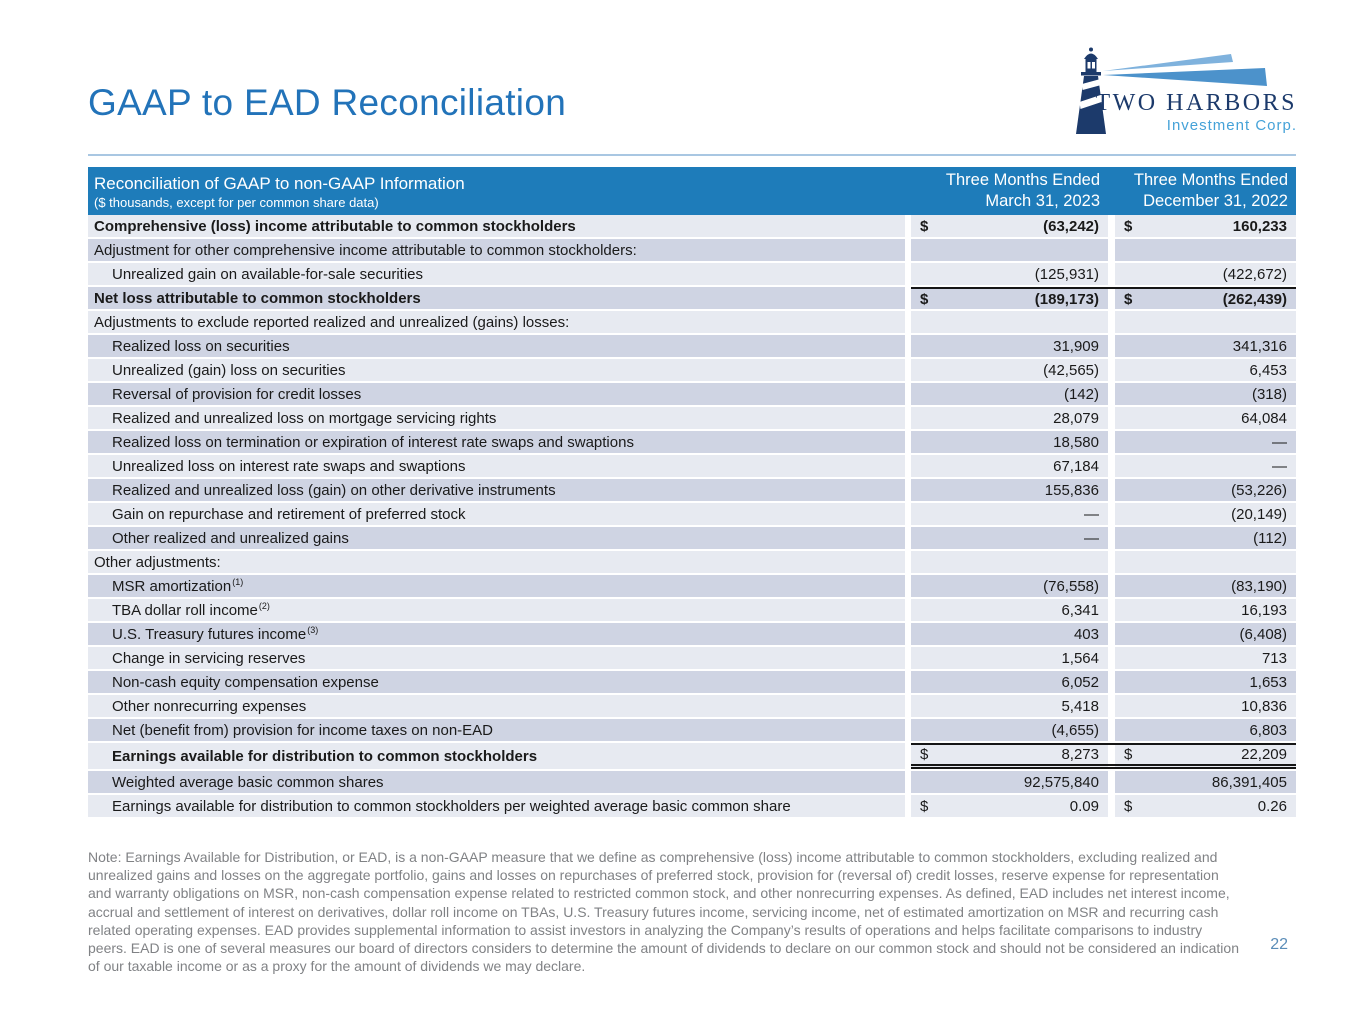  What do you see at coordinates (1009, 562) in the screenshot?
I see `row-value-2023` at bounding box center [1009, 562].